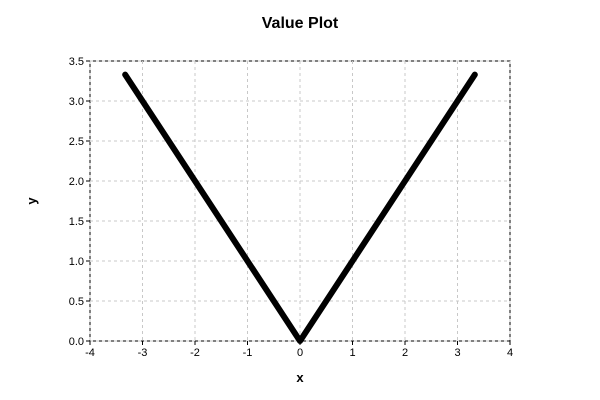 Image resolution: width=600 pixels, height=400 pixels. I want to click on y-tick-label: 3.0, so click(76, 102).